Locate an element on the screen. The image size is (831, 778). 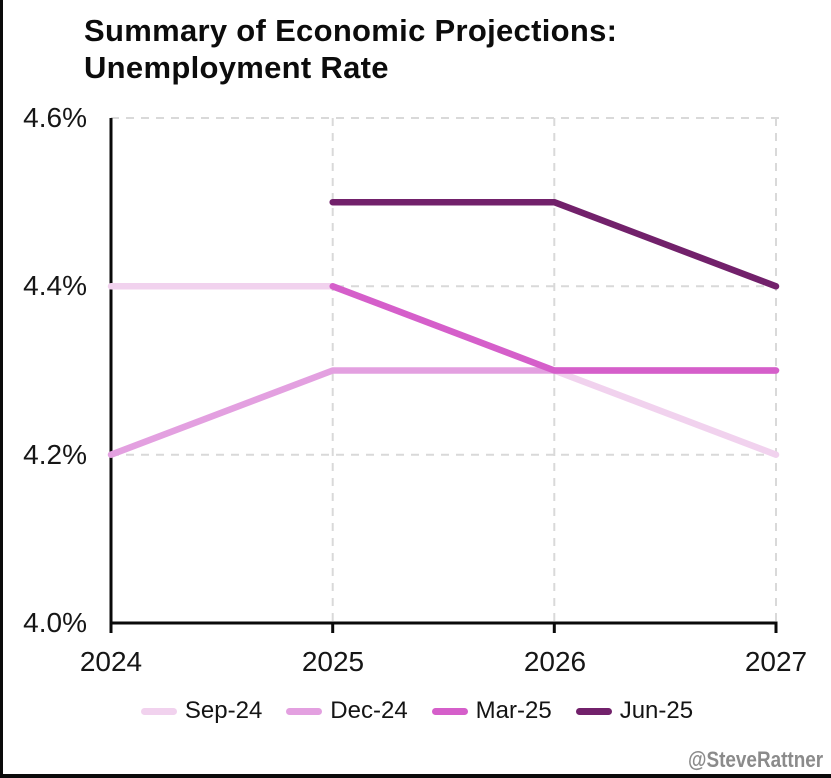
legend-label-mar-25: Mar-25 is located at coordinates (513, 710).